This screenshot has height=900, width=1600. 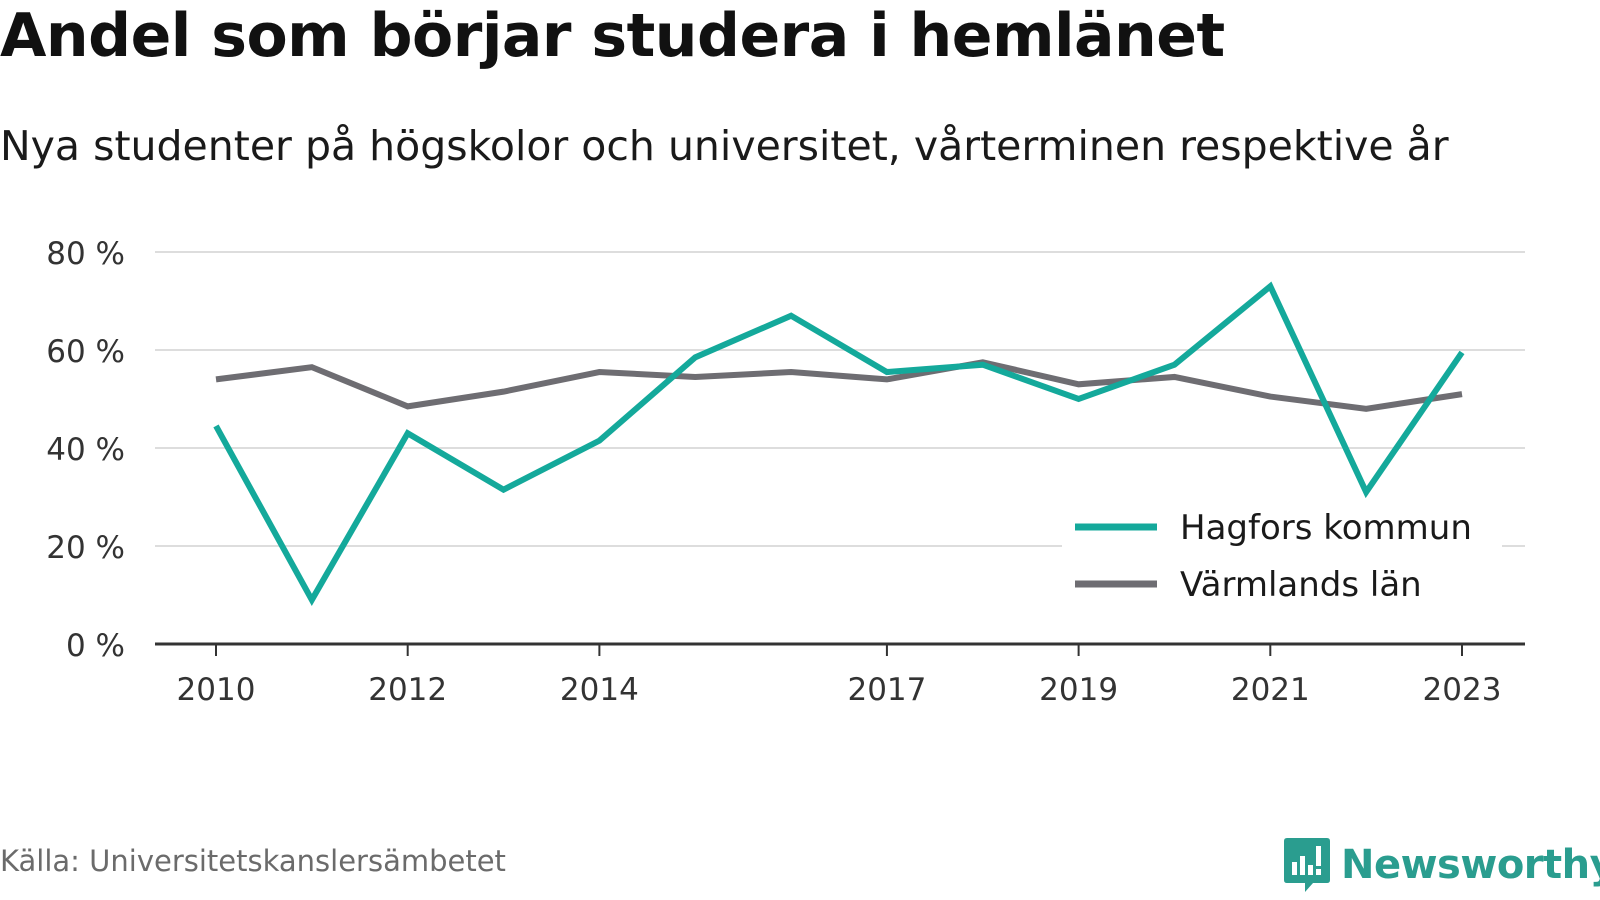 What do you see at coordinates (85, 450) in the screenshot?
I see `y-tick-label: 40 %` at bounding box center [85, 450].